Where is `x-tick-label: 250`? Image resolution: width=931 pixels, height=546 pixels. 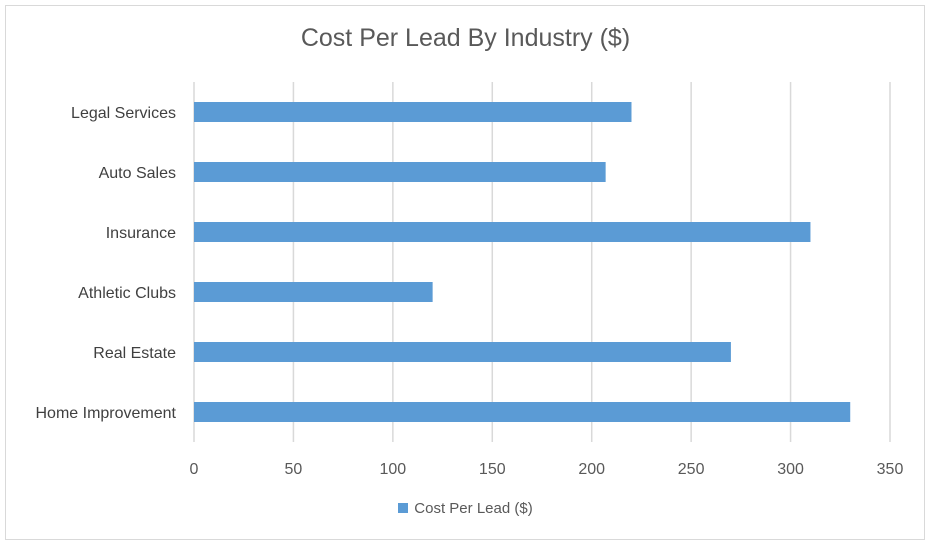
x-tick-label: 250 is located at coordinates (691, 469).